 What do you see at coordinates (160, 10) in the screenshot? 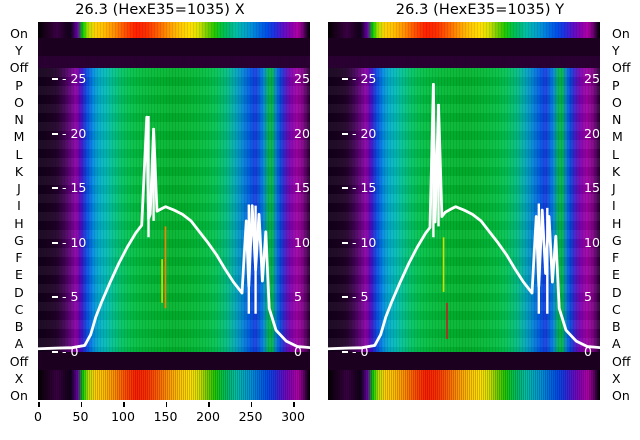
I see `panel-title-x: 26.3 (HexE35=1035) X` at bounding box center [160, 10].